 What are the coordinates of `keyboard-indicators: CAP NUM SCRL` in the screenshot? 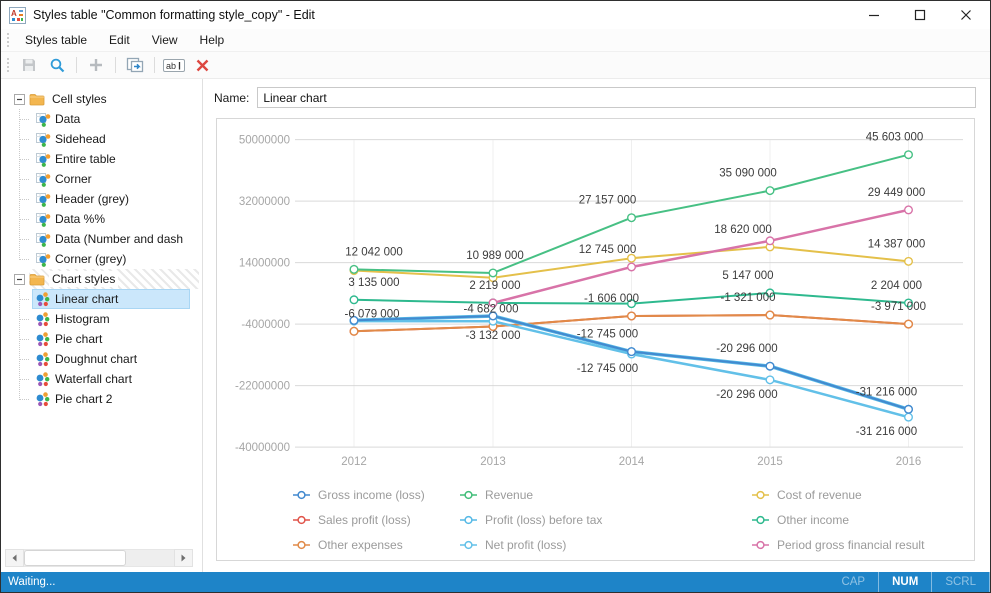 It's located at (909, 582).